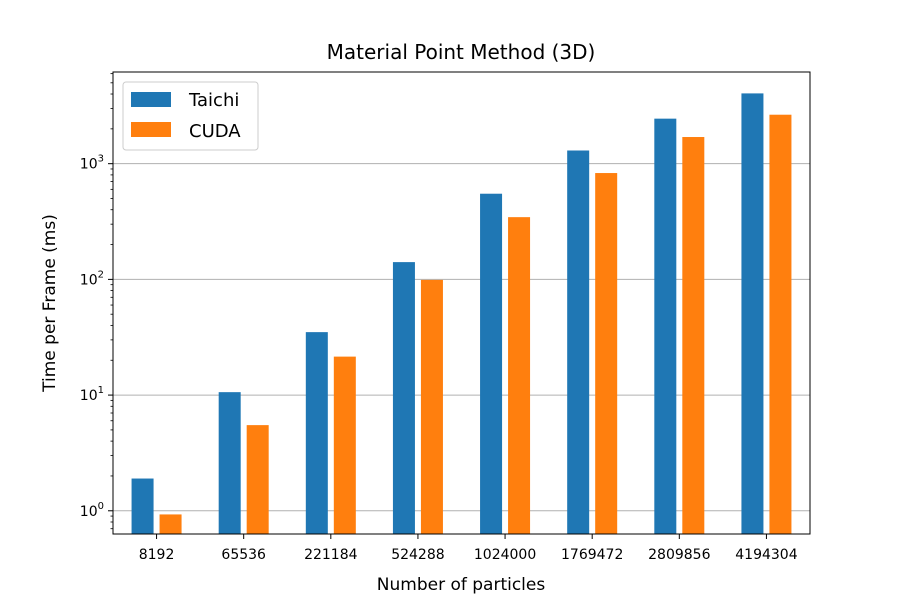 The height and width of the screenshot is (600, 900). I want to click on x-tick-label: 2809856, so click(679, 555).